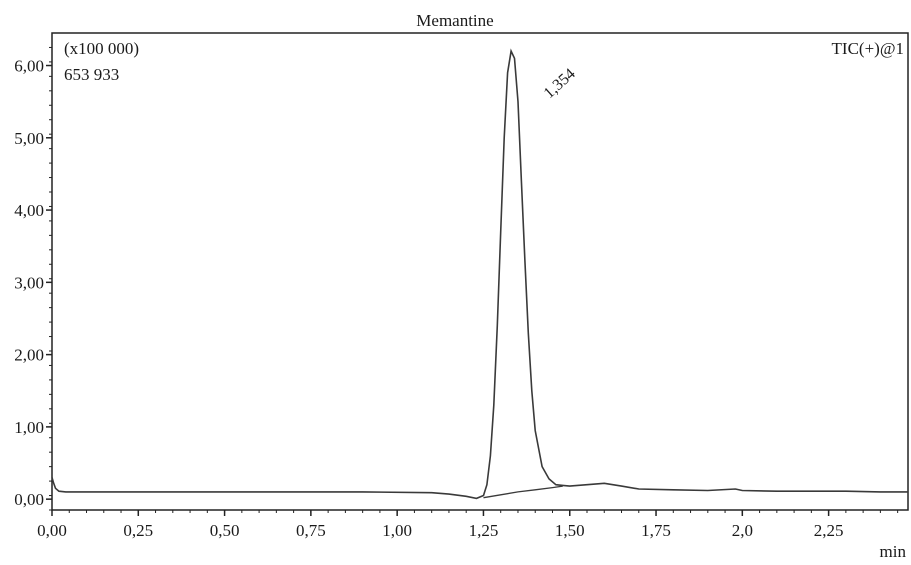 Image resolution: width=911 pixels, height=565 pixels. What do you see at coordinates (91, 74) in the screenshot?
I see `max-intensity-label: 653 933` at bounding box center [91, 74].